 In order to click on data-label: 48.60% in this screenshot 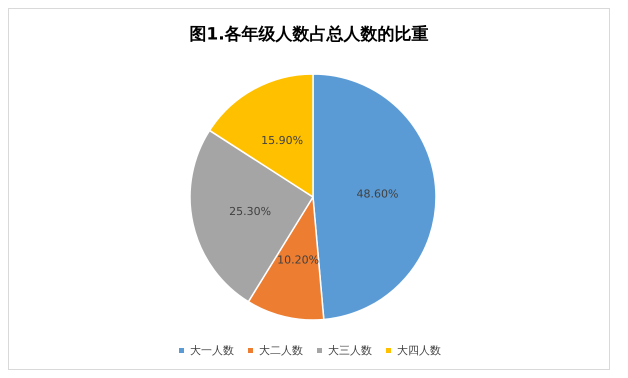, I will do `click(377, 194)`.